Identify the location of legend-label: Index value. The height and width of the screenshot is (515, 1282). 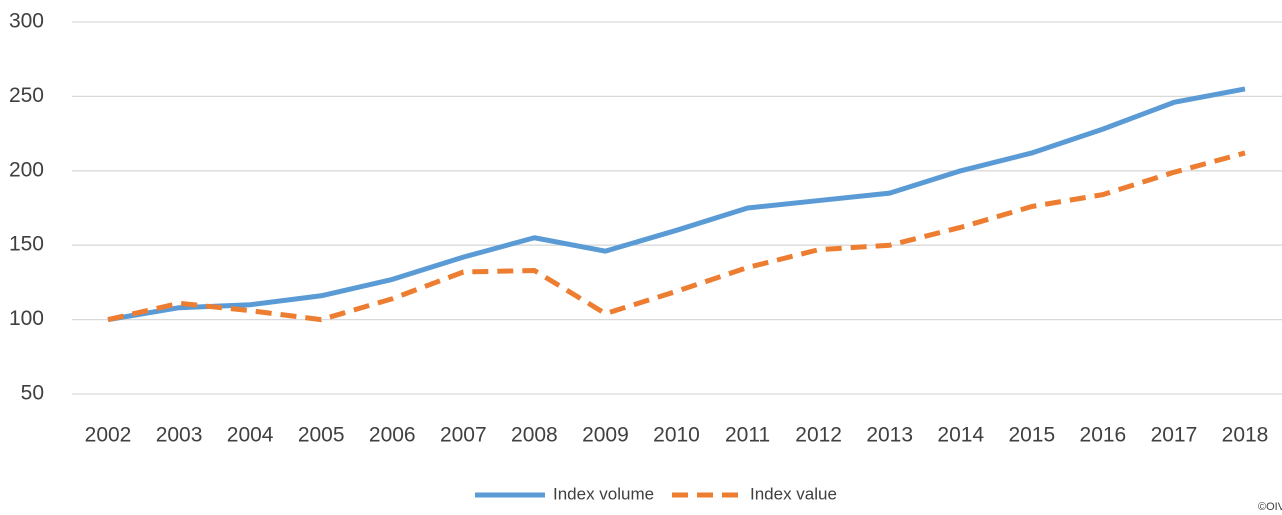
(793, 493).